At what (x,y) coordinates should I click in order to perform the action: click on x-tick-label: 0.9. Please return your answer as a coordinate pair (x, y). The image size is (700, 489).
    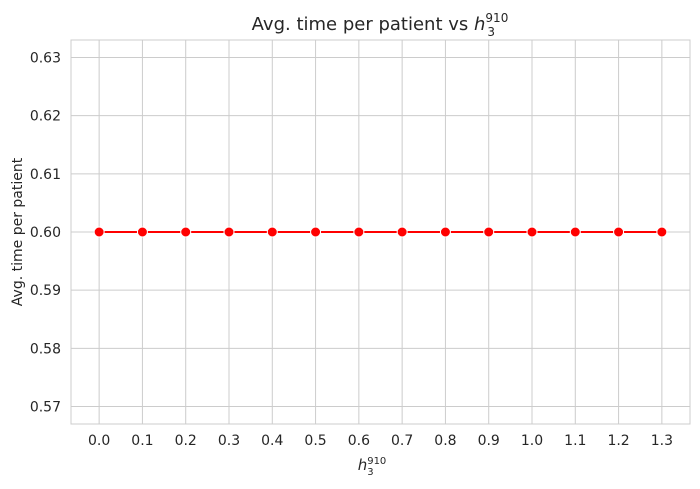
    Looking at the image, I should click on (489, 441).